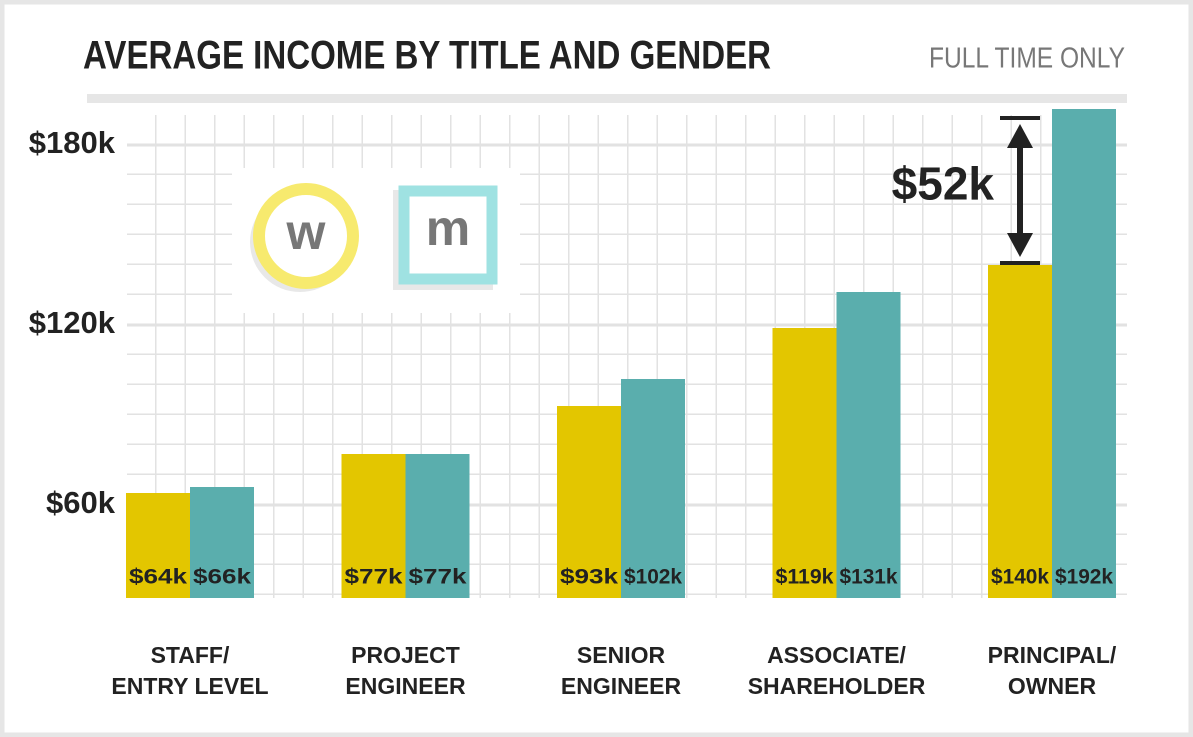  What do you see at coordinates (448, 228) in the screenshot?
I see `legend-label: m` at bounding box center [448, 228].